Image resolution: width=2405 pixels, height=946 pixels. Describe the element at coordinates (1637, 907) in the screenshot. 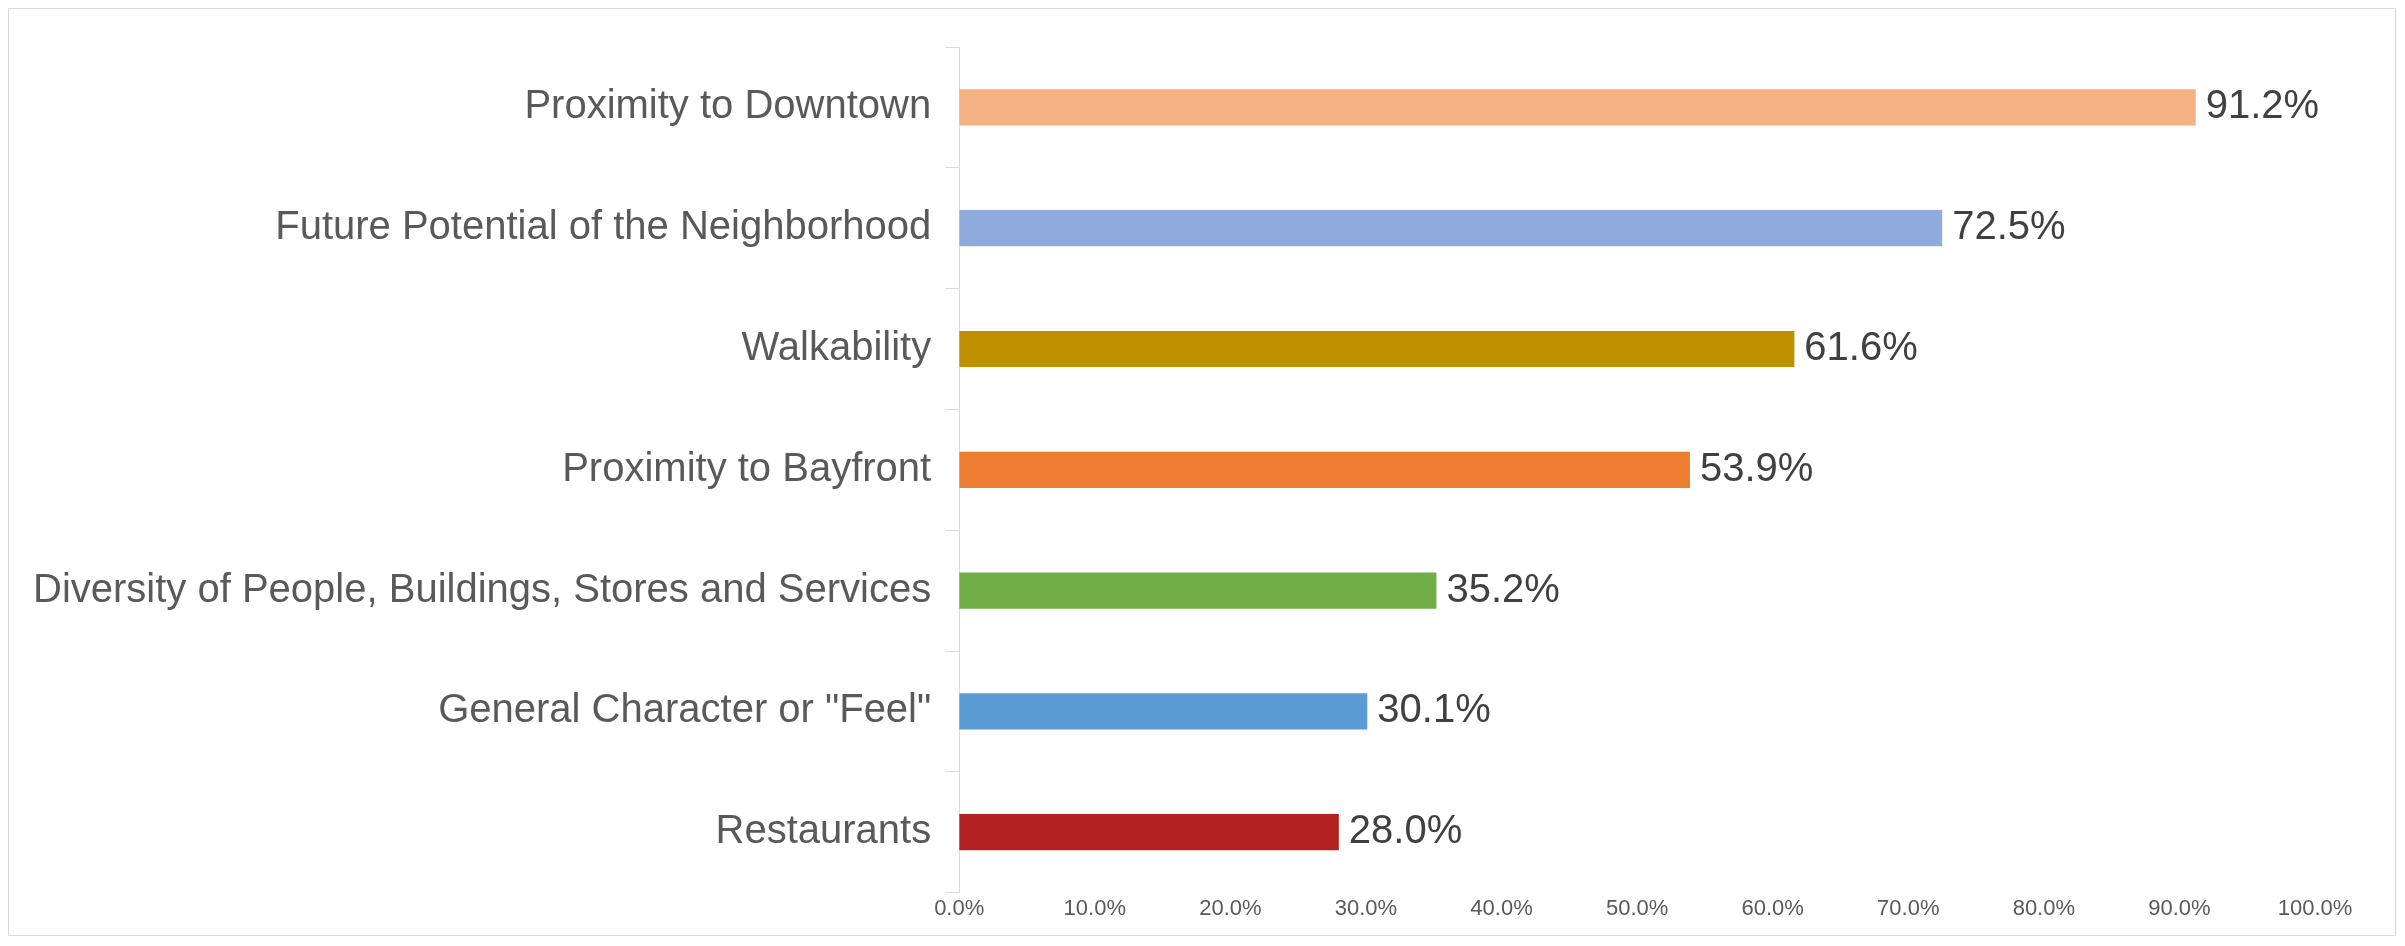

I see `x-tick-label: 50.0%` at that location.